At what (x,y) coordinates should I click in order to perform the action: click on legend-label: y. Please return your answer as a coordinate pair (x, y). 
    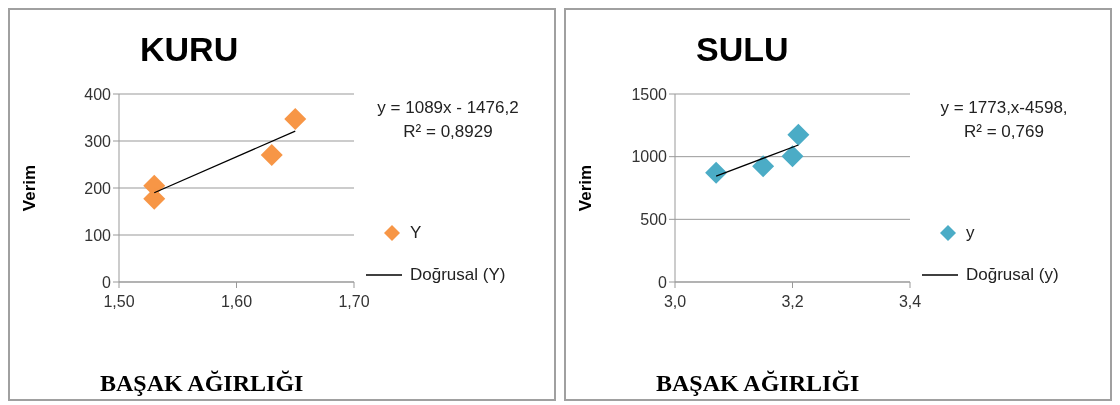
    Looking at the image, I should click on (970, 233).